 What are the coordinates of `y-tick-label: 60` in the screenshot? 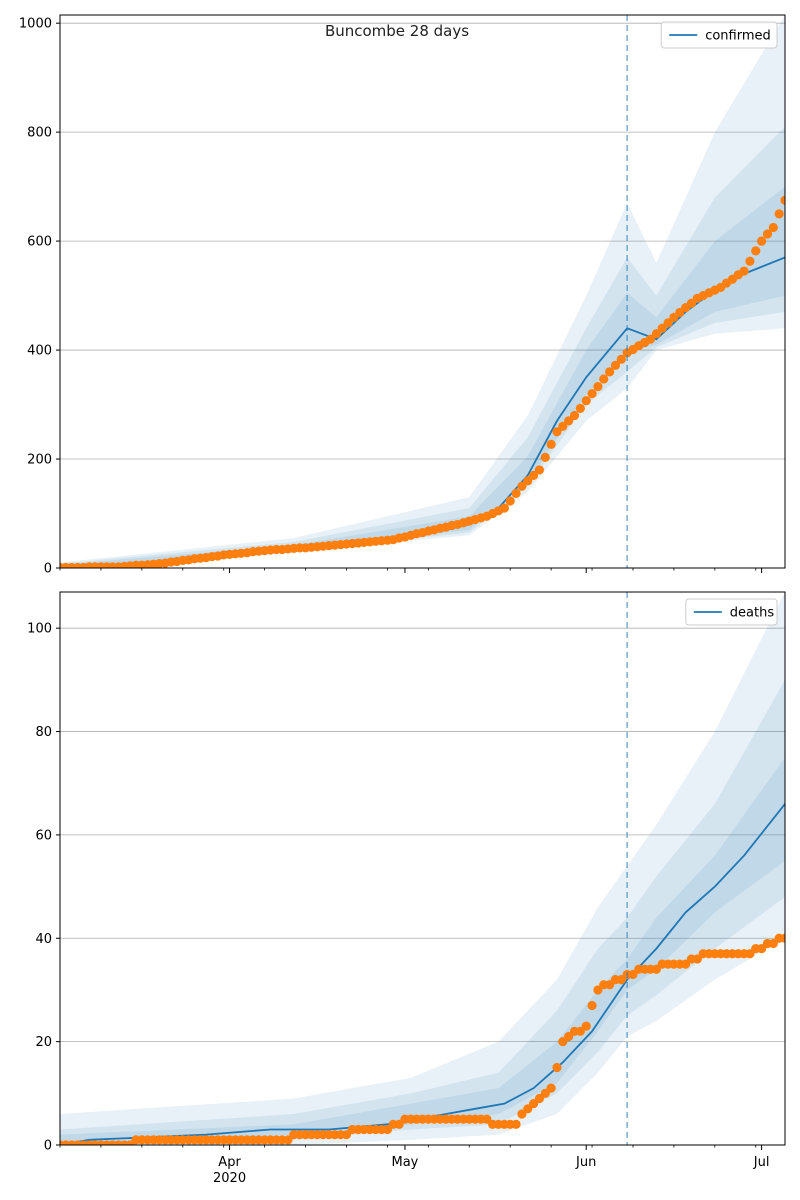 It's located at (43, 835).